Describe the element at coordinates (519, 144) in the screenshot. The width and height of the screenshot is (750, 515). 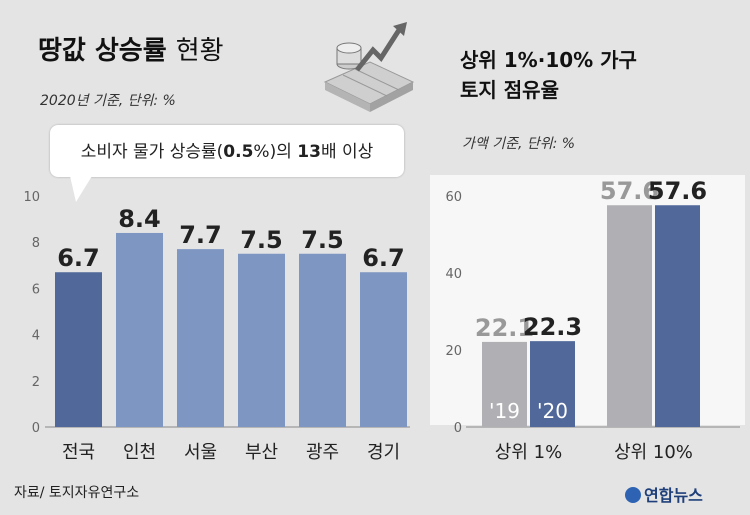
I see `right-subtitle: 가액 기준, 단위: %` at that location.